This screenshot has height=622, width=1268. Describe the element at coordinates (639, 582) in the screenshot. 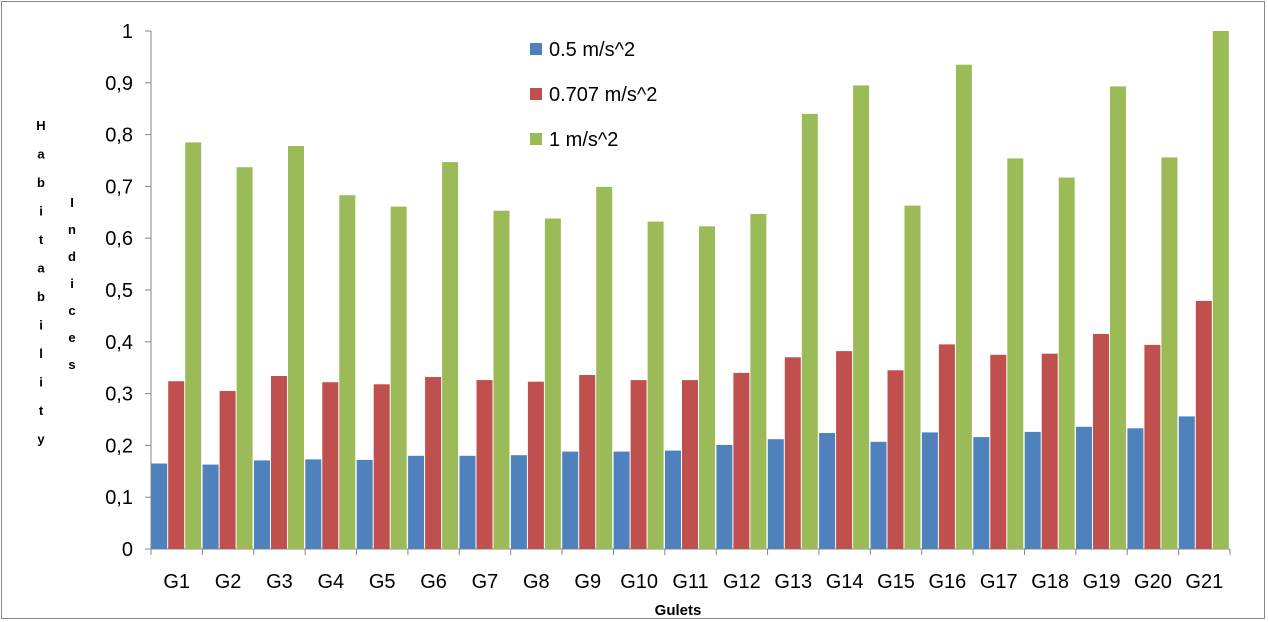

I see `x-tick-label: G10` at that location.